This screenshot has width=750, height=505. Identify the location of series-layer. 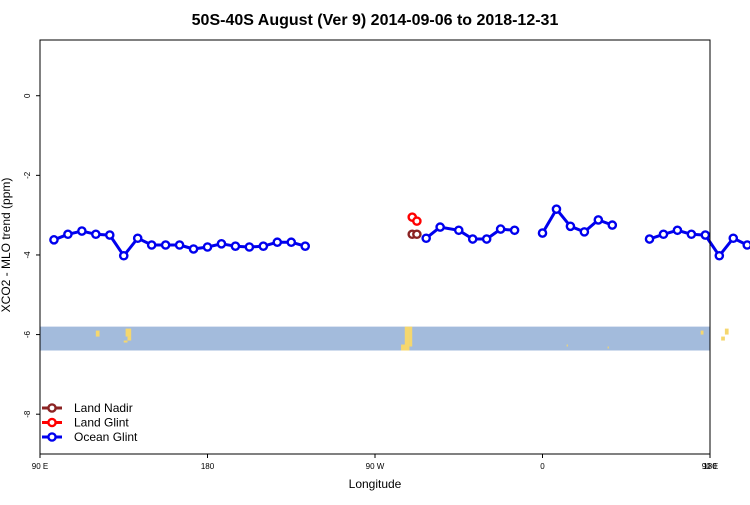
(400, 233).